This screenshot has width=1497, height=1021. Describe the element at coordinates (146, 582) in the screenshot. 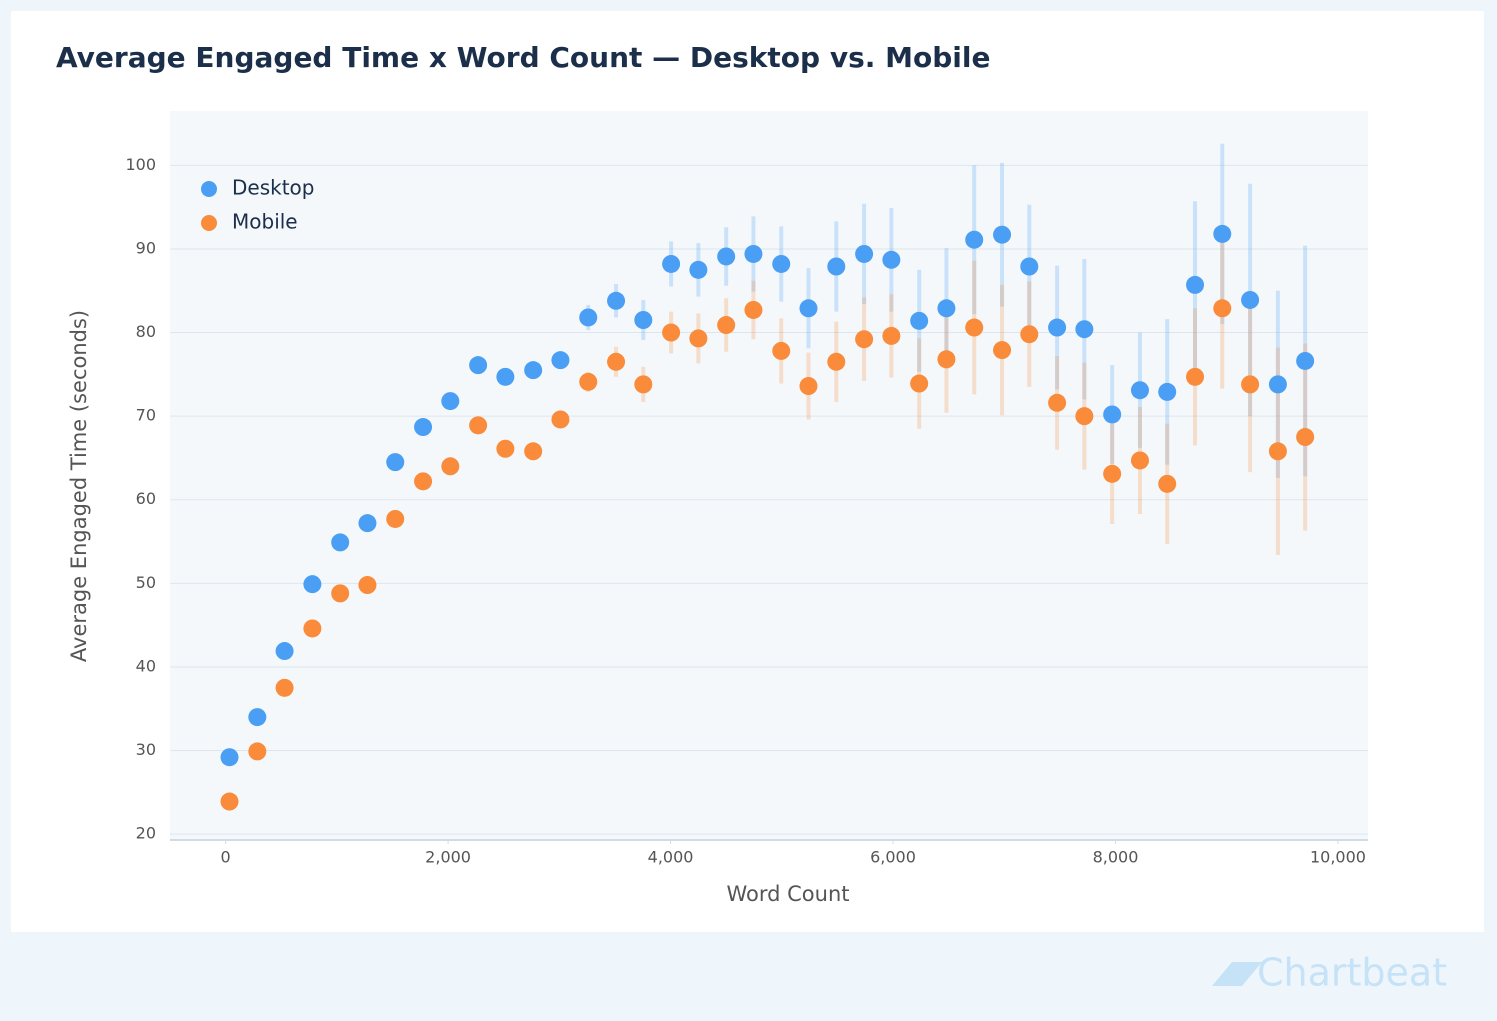

I see `y-tick-label: 50` at that location.